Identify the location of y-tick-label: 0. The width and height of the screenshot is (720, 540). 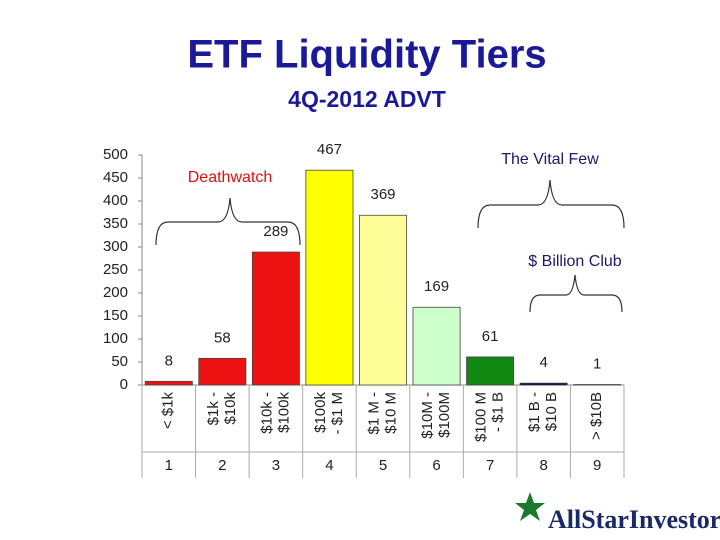
(124, 384).